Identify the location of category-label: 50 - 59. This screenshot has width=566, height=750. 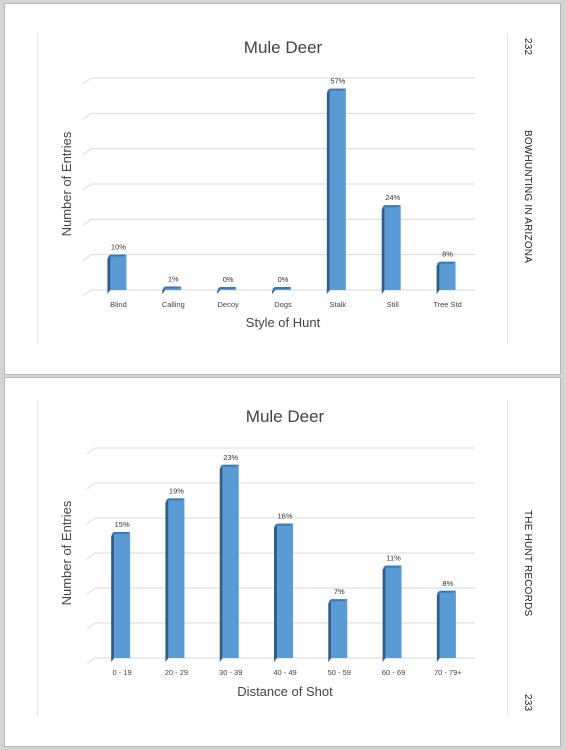
(339, 672).